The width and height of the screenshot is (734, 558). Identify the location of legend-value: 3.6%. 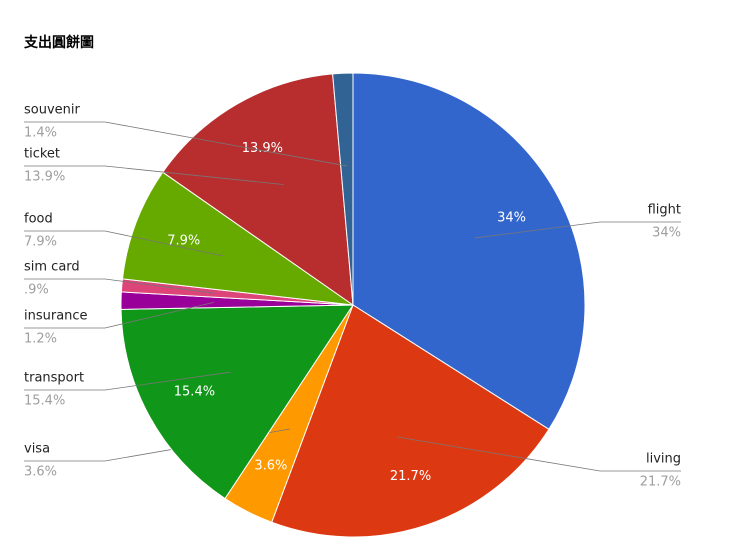
(40, 472).